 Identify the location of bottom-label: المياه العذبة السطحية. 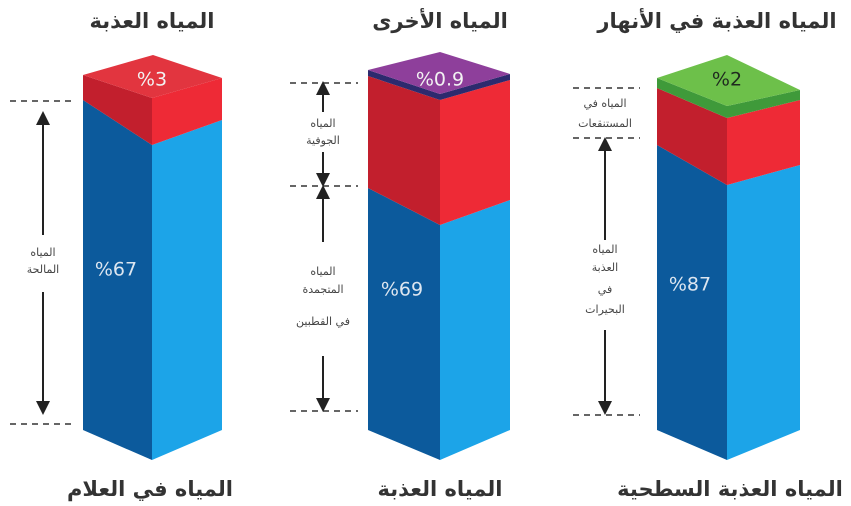
(730, 489).